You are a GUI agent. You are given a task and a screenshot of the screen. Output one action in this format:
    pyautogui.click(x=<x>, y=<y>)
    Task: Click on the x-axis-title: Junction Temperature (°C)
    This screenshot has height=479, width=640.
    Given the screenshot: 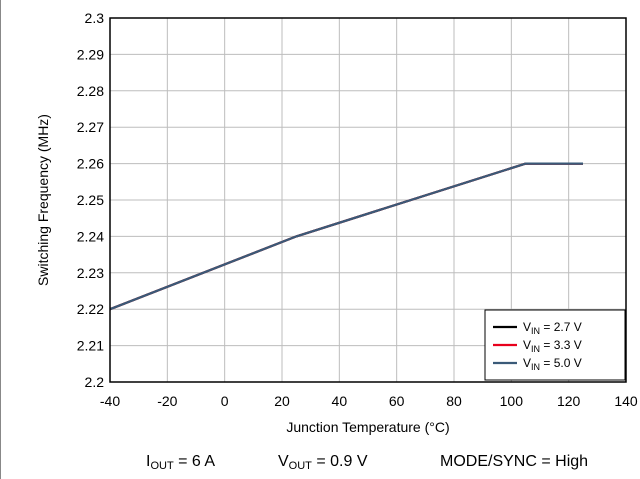 What is the action you would take?
    pyautogui.click(x=367, y=427)
    